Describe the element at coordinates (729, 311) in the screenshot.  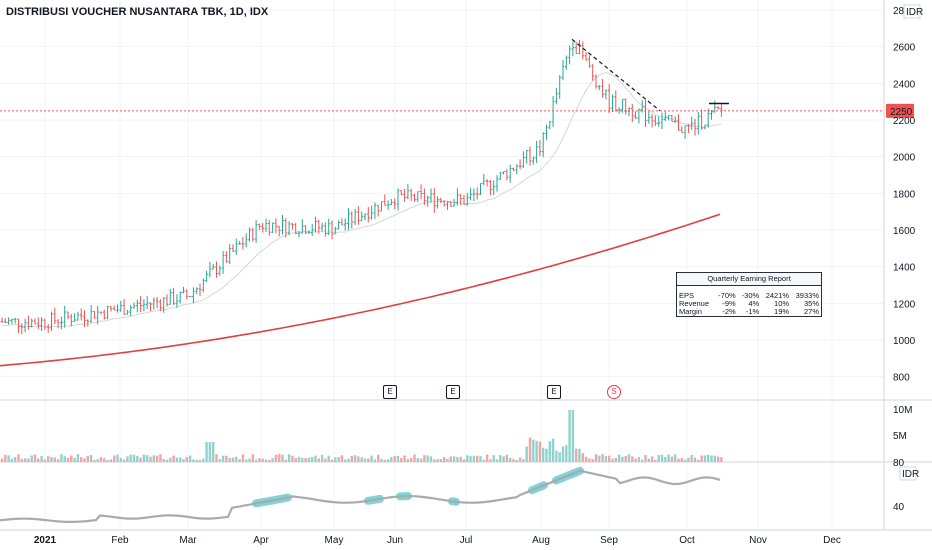
I see `cell: -2%` at that location.